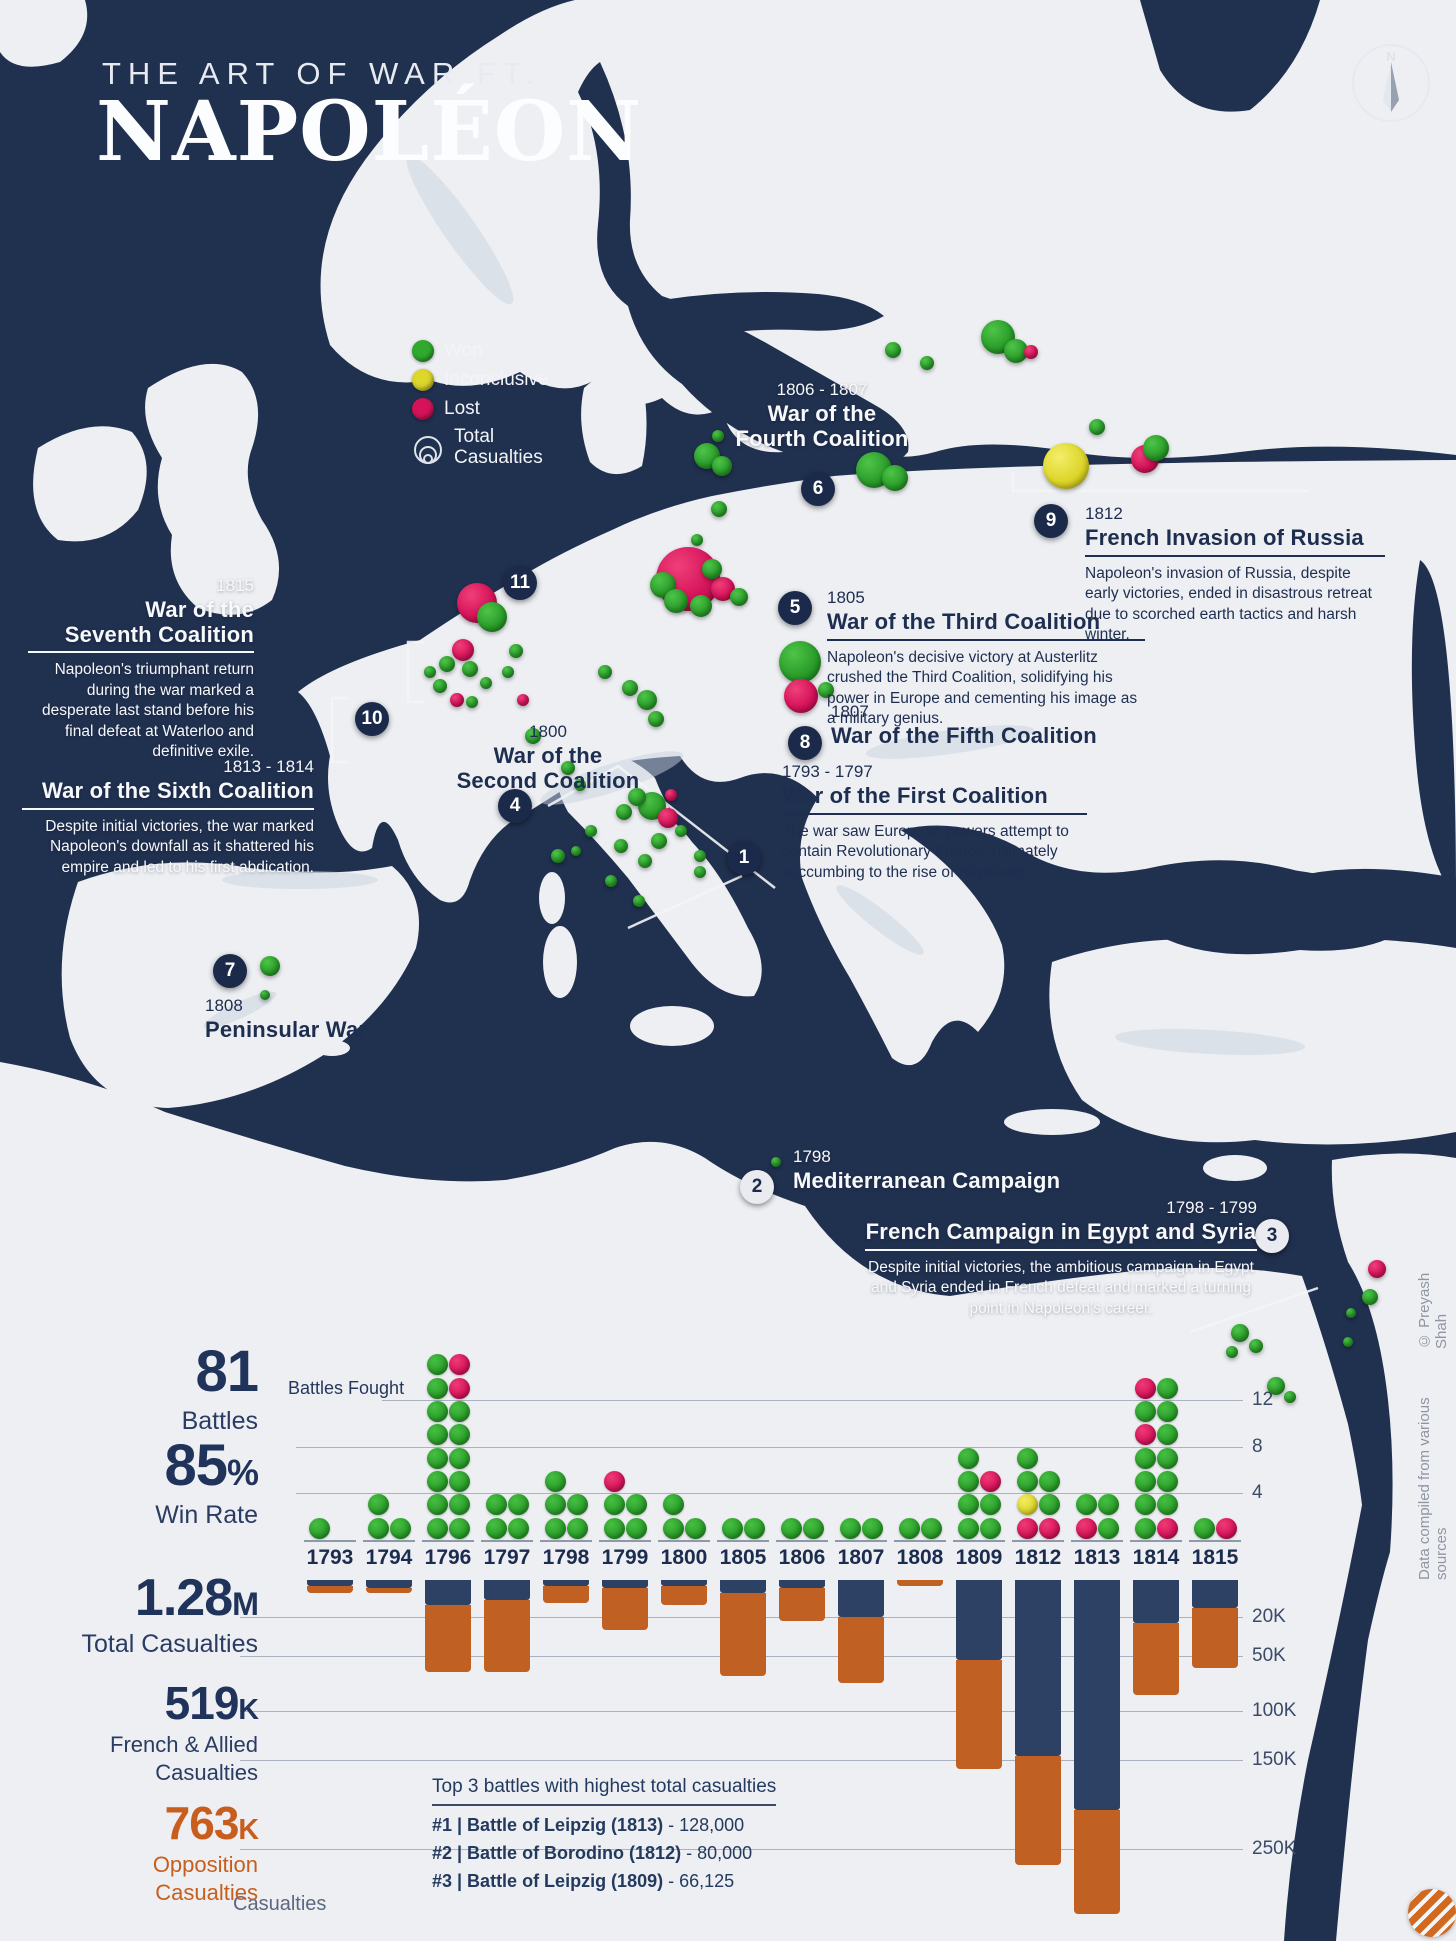  Describe the element at coordinates (979, 1557) in the screenshot. I see `year-label-1809: 1809` at that location.